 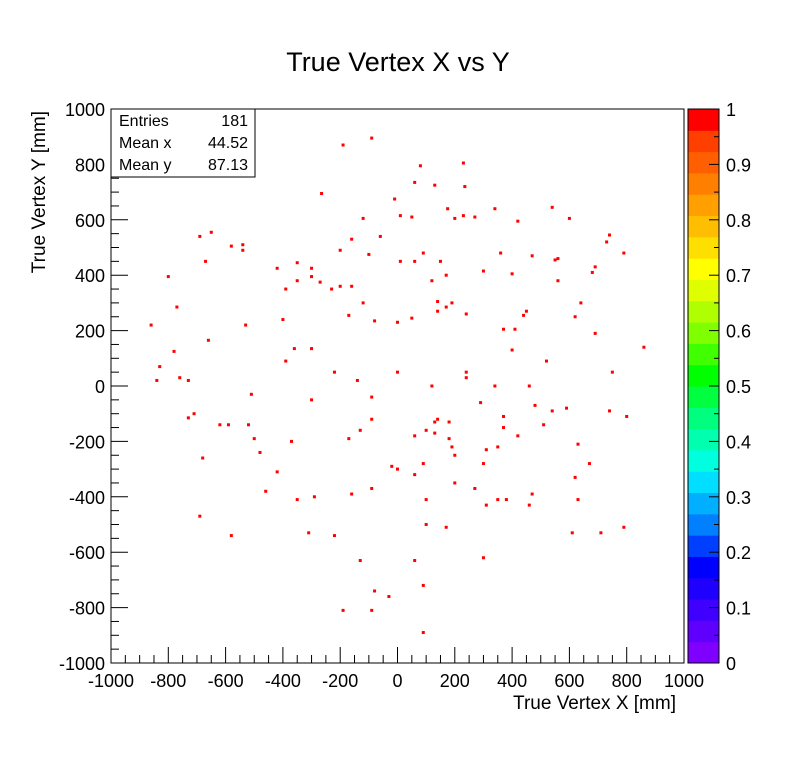 What do you see at coordinates (87, 498) in the screenshot?
I see `y-tick-label: -400` at bounding box center [87, 498].